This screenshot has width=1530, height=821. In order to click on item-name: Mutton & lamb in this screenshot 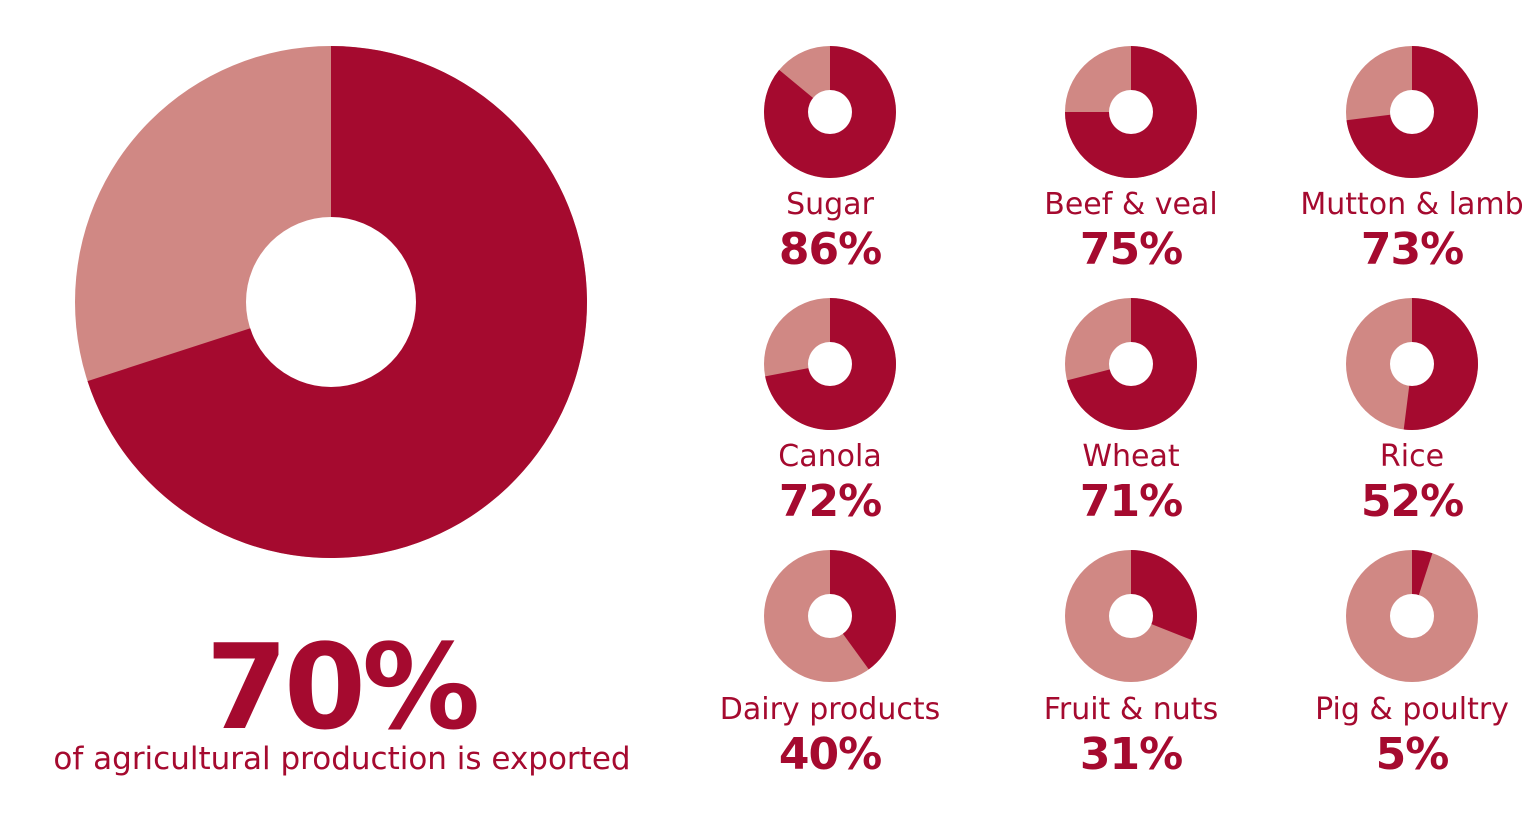, I will do `click(1412, 204)`.